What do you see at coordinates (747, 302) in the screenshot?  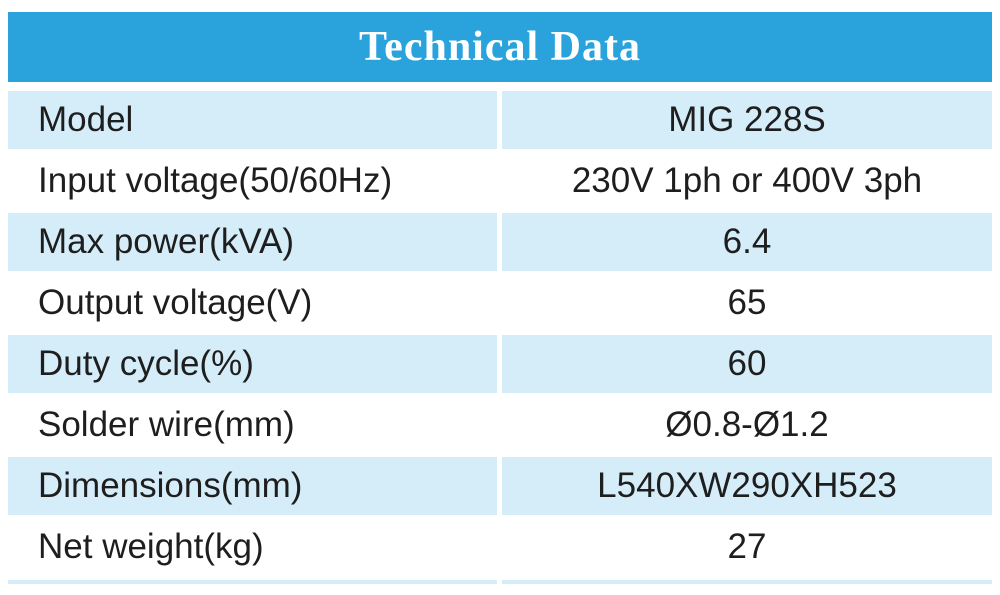 I see `row-value: 65` at bounding box center [747, 302].